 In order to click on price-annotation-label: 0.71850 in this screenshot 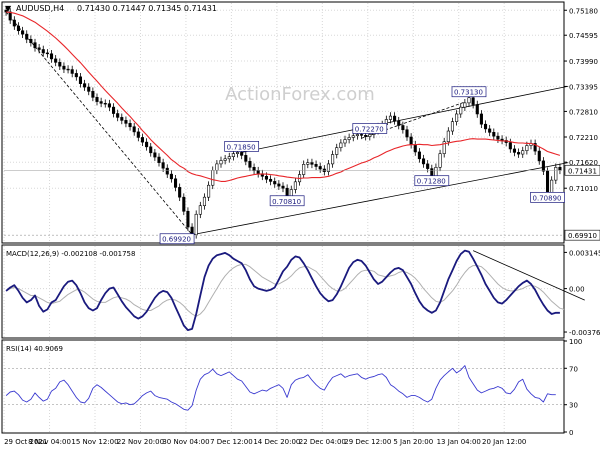, I will do `click(241, 147)`.